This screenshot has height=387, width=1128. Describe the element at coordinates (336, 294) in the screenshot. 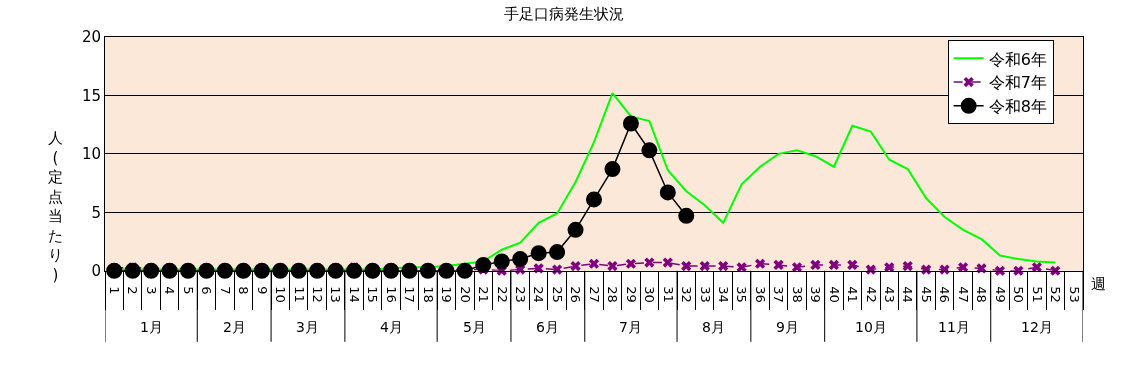

I see `x-tick-label: 13` at that location.